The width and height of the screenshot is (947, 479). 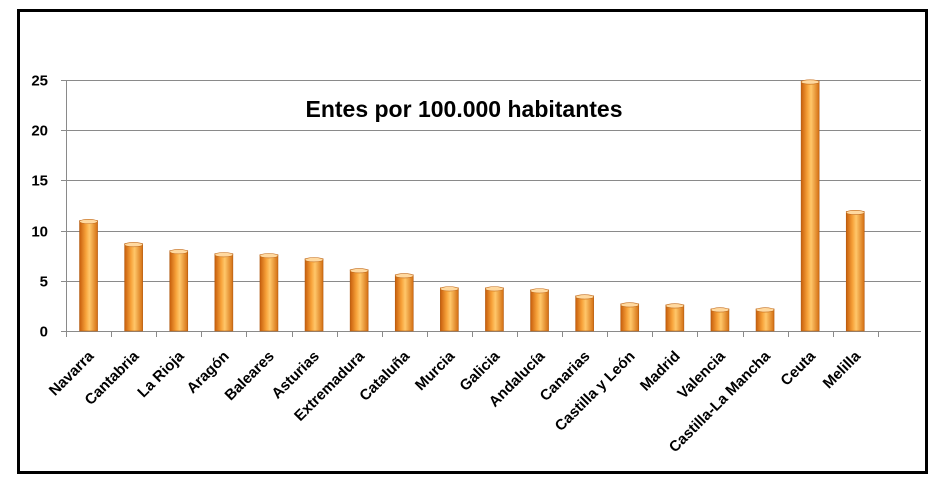 What do you see at coordinates (250, 376) in the screenshot?
I see `x-tick-label: Baleares` at bounding box center [250, 376].